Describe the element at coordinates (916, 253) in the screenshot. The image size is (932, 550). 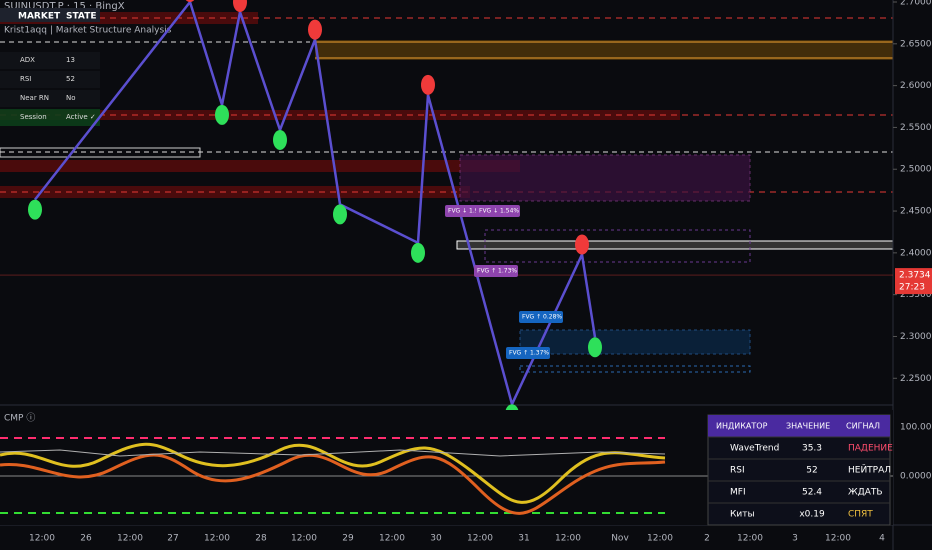
I see `y-tick-label: 2.4000` at that location.